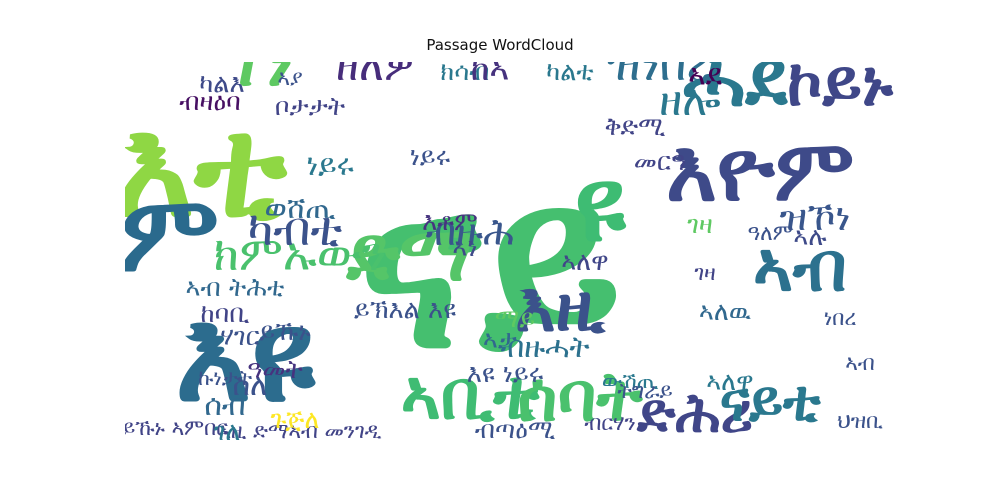 This screenshot has height=500, width=1000. Describe the element at coordinates (800, 267) in the screenshot. I see `word-15: ኣብ` at that location.